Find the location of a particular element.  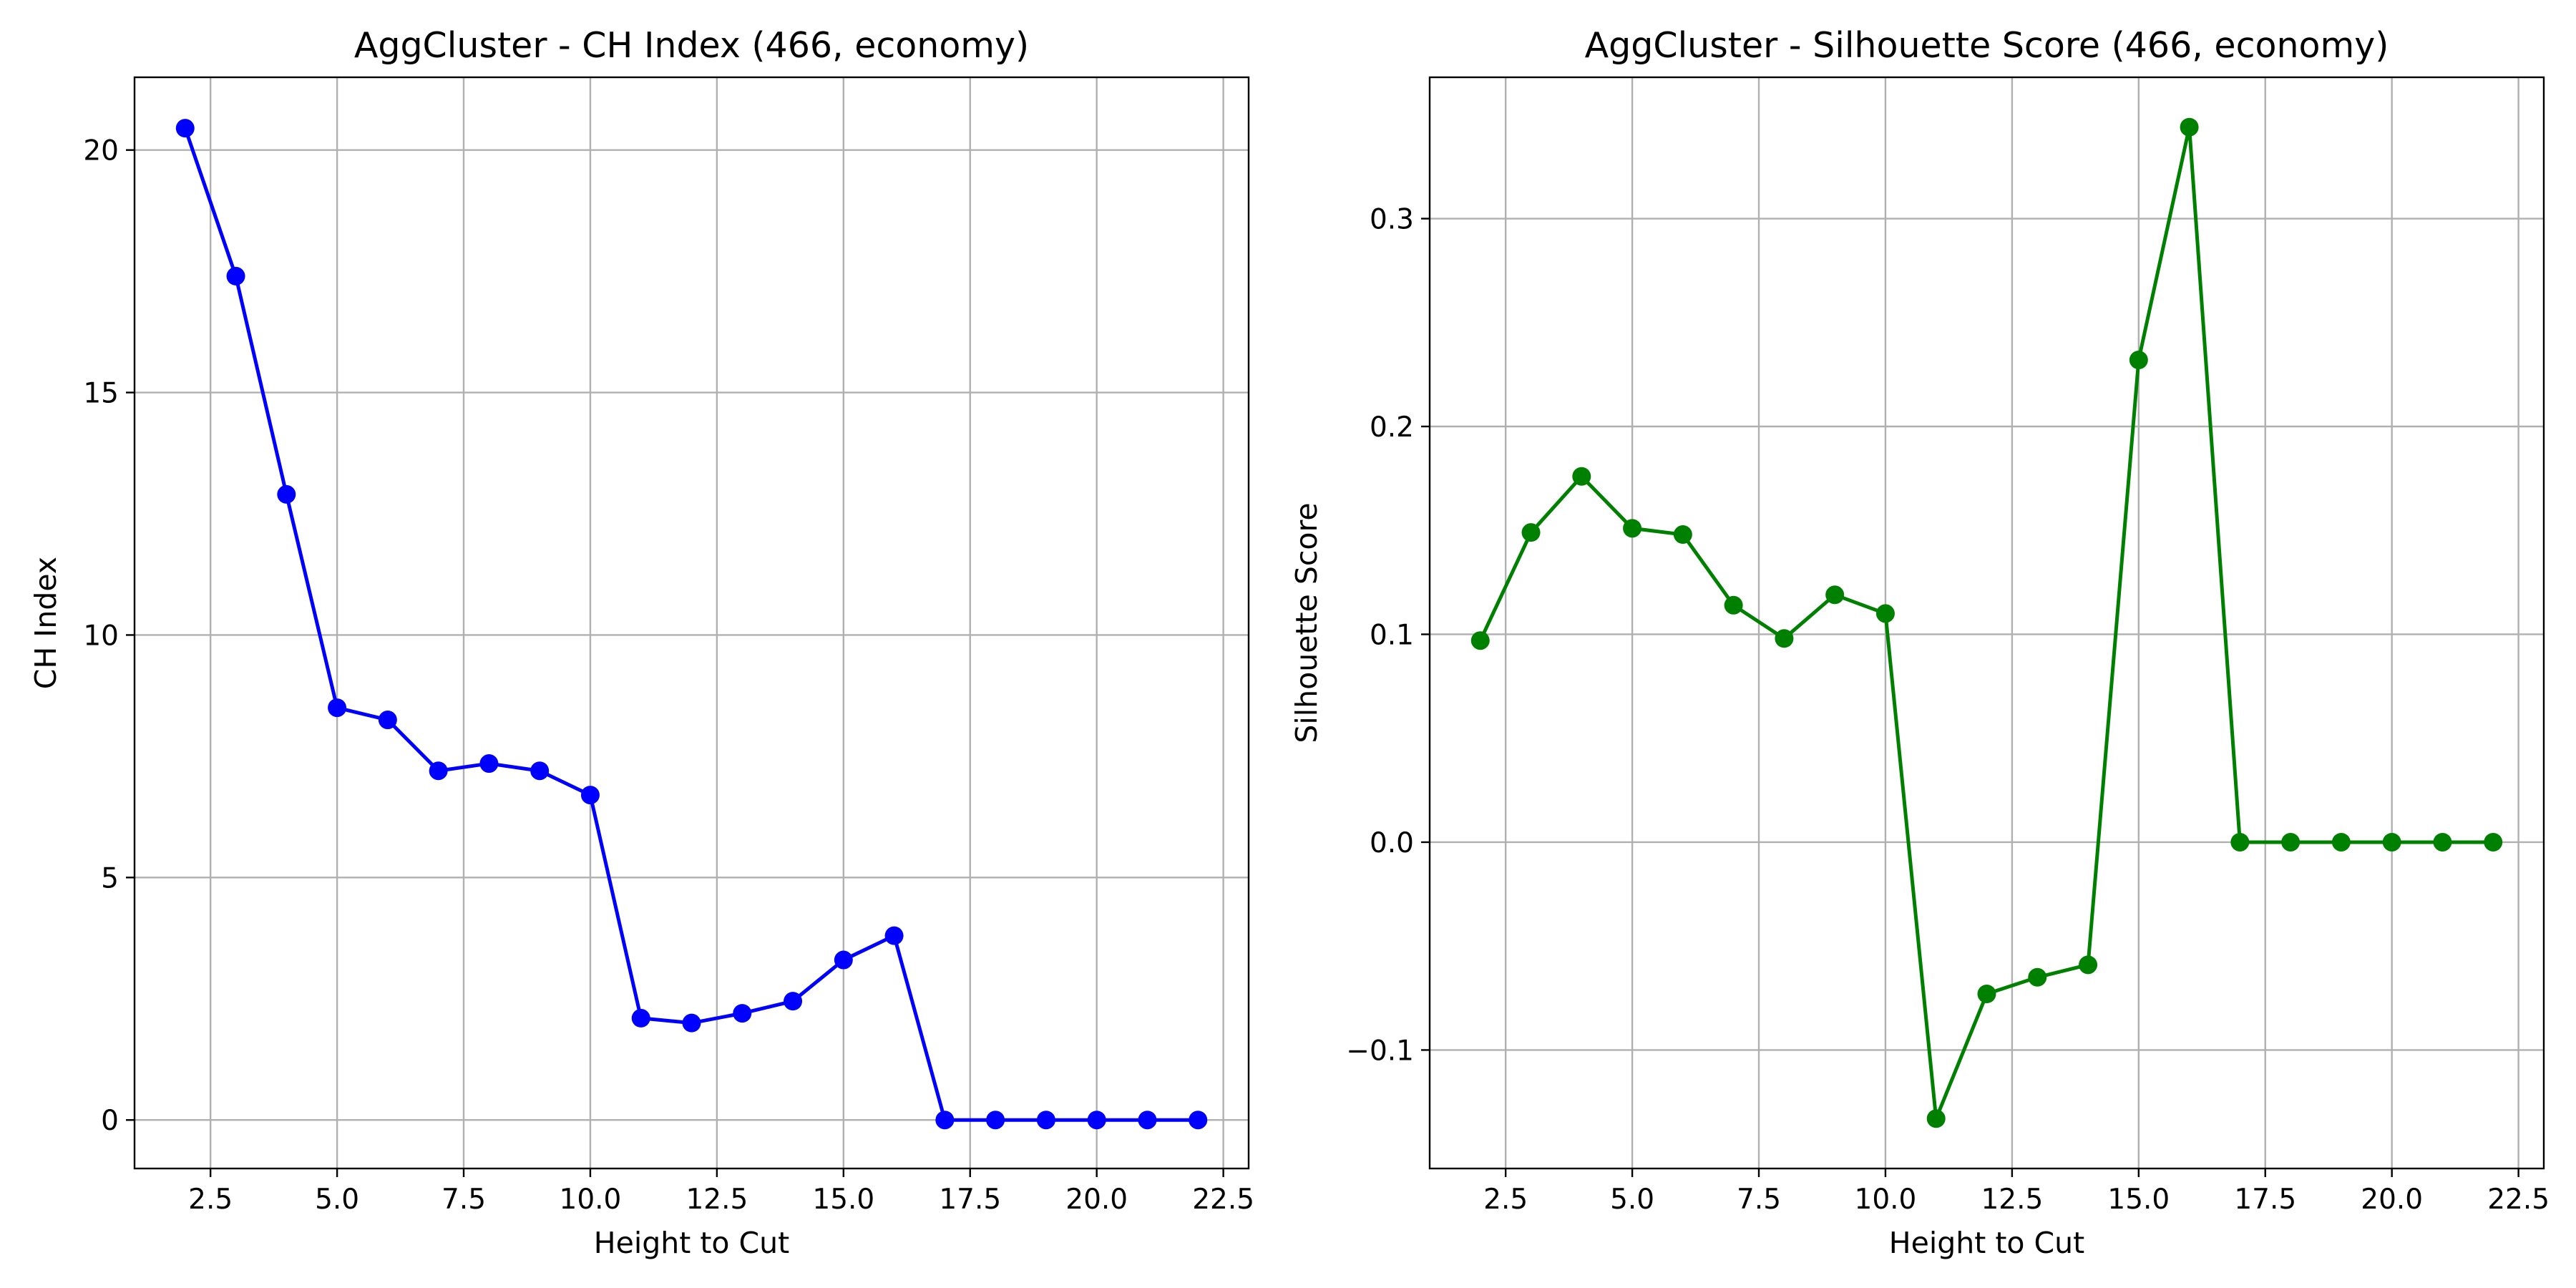

y-tick-label: −0.1 is located at coordinates (1380, 1051).